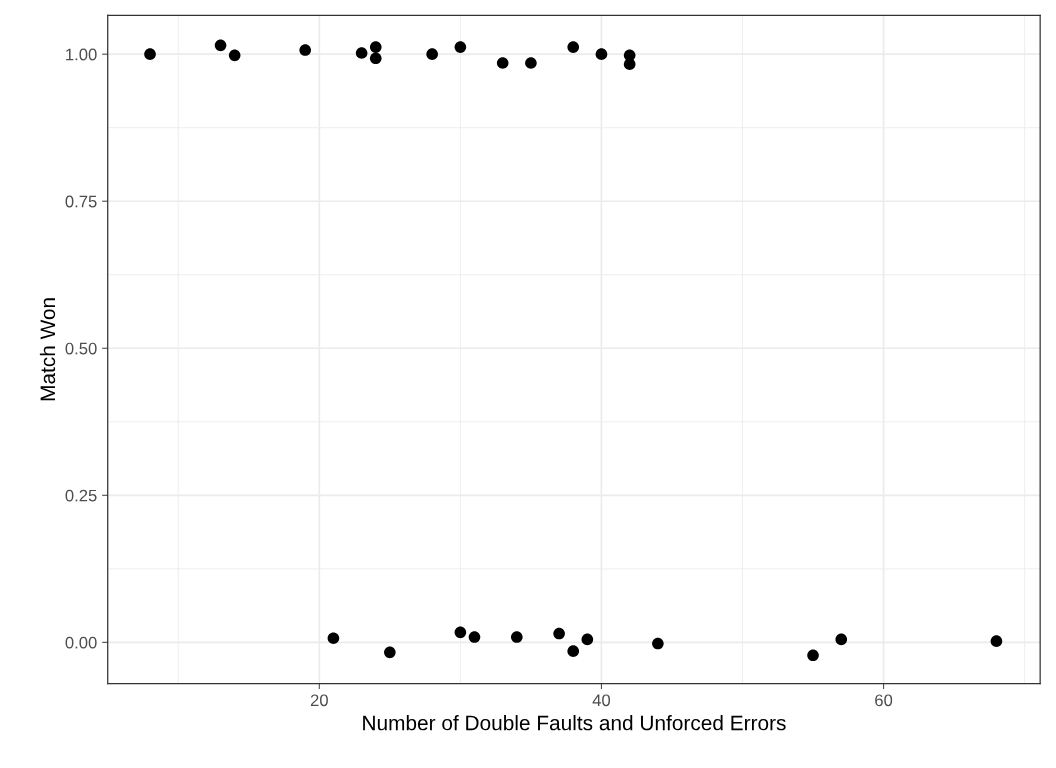 The height and width of the screenshot is (768, 1056). Describe the element at coordinates (81, 201) in the screenshot. I see `y-tick-label: 0.75` at that location.